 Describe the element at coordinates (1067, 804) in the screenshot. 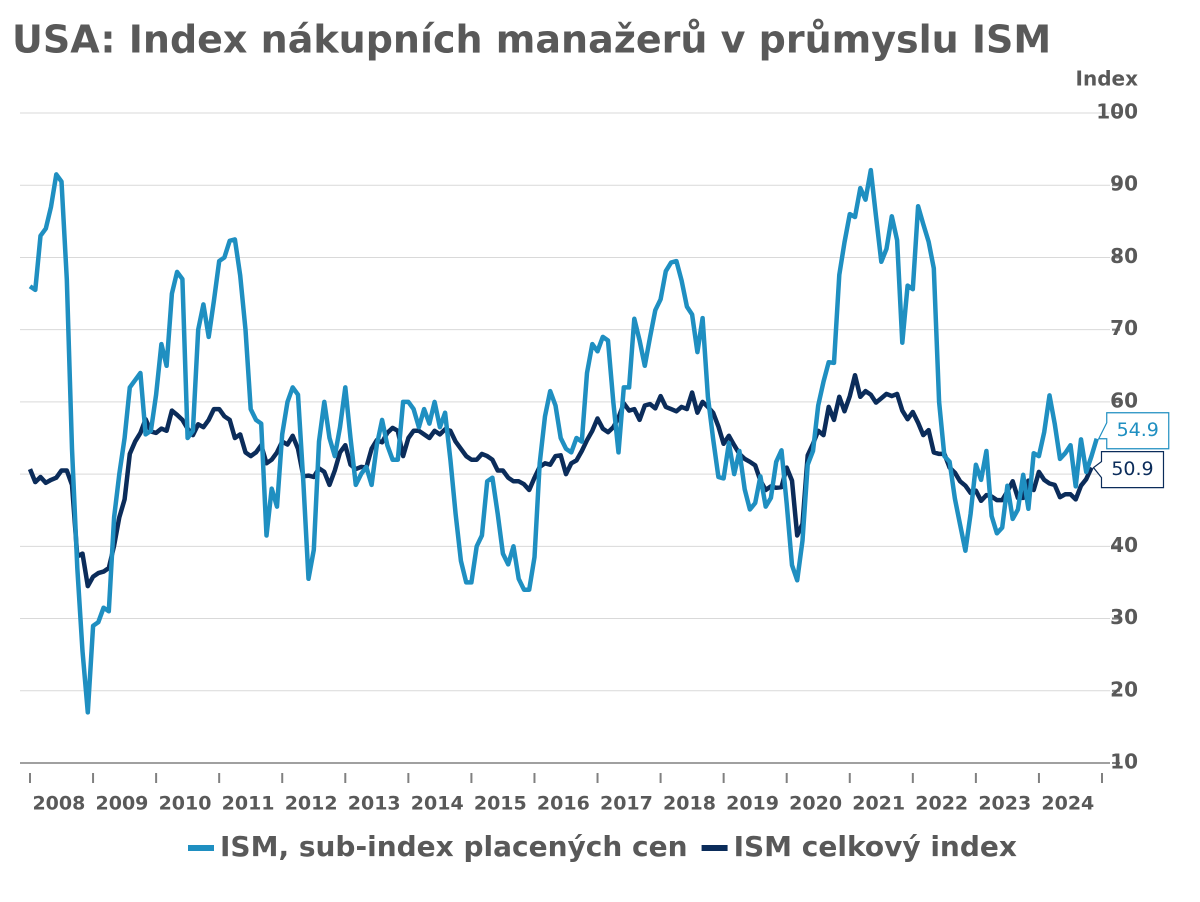

I see `x-tick-label: 2024` at that location.